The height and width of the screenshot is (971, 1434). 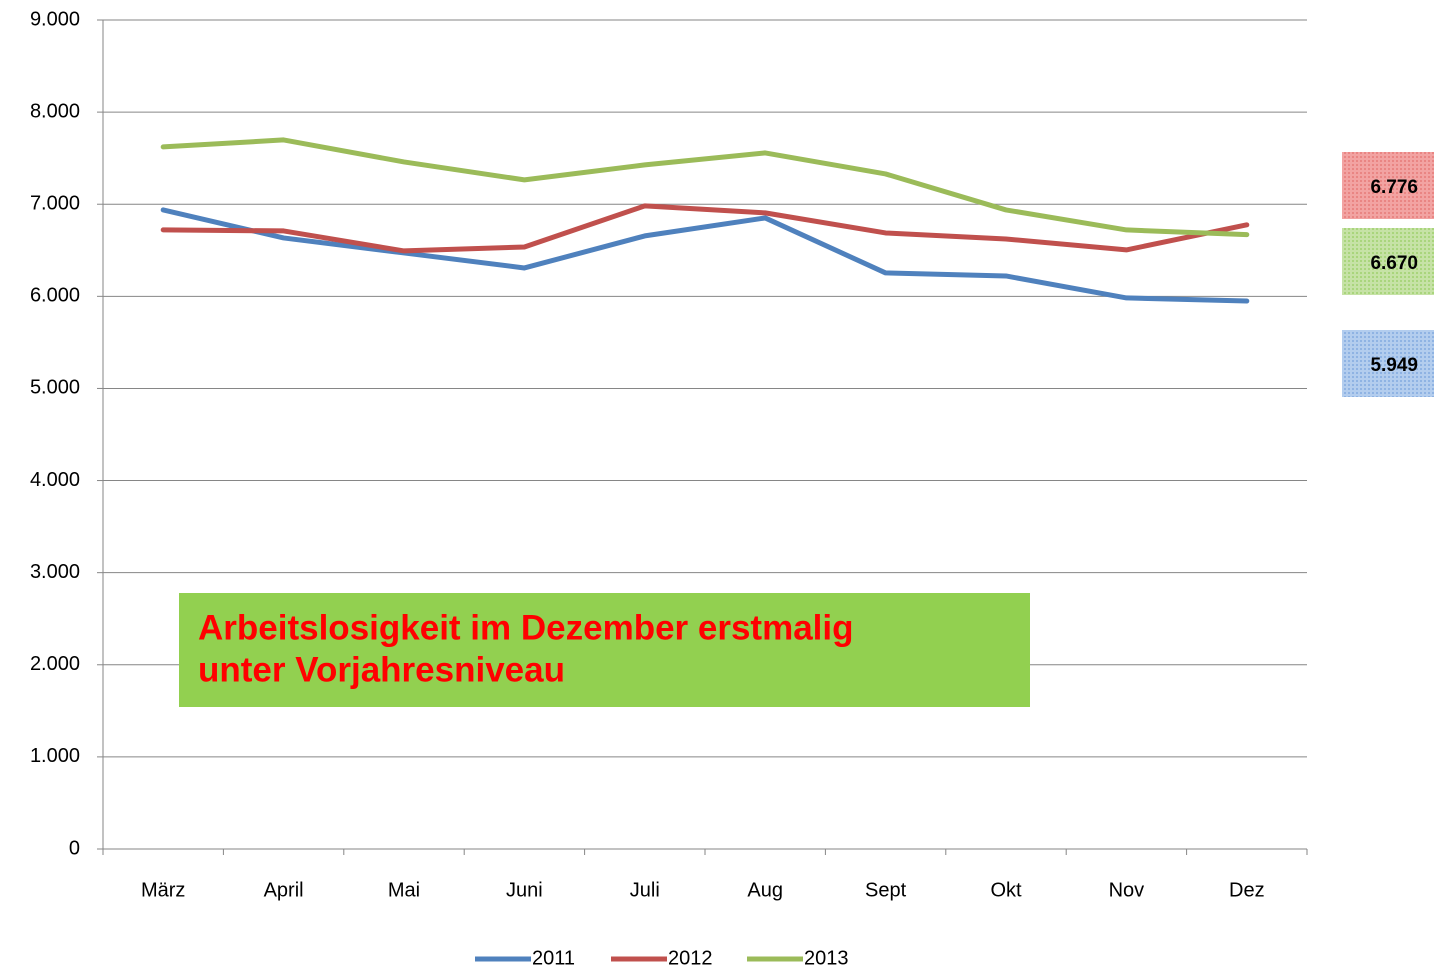 What do you see at coordinates (1394, 365) in the screenshot?
I see `value-label: 5.949` at bounding box center [1394, 365].